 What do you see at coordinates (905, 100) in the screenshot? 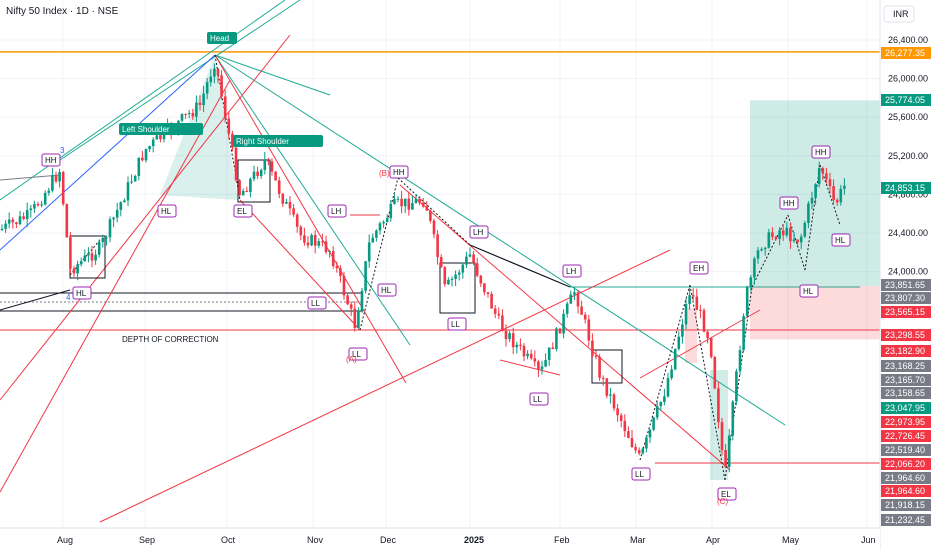
I see `price-tag-label: 25,774.05` at bounding box center [905, 100].